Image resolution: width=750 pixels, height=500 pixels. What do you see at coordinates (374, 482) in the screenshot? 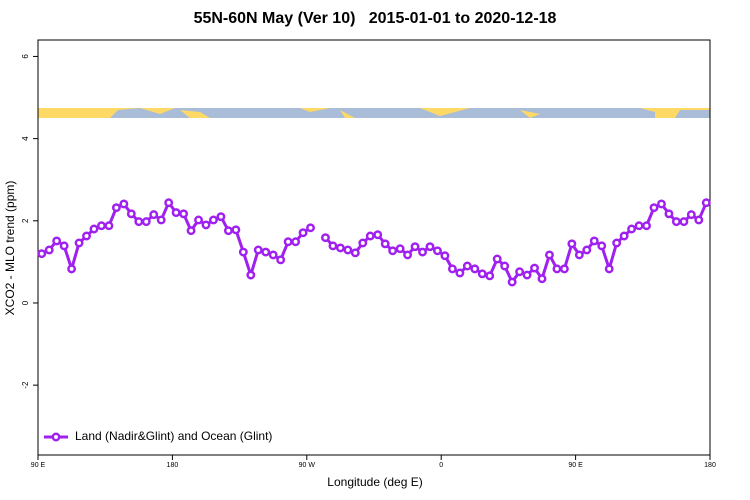
I see `x-axis-label: Longitude (deg E)` at bounding box center [374, 482].